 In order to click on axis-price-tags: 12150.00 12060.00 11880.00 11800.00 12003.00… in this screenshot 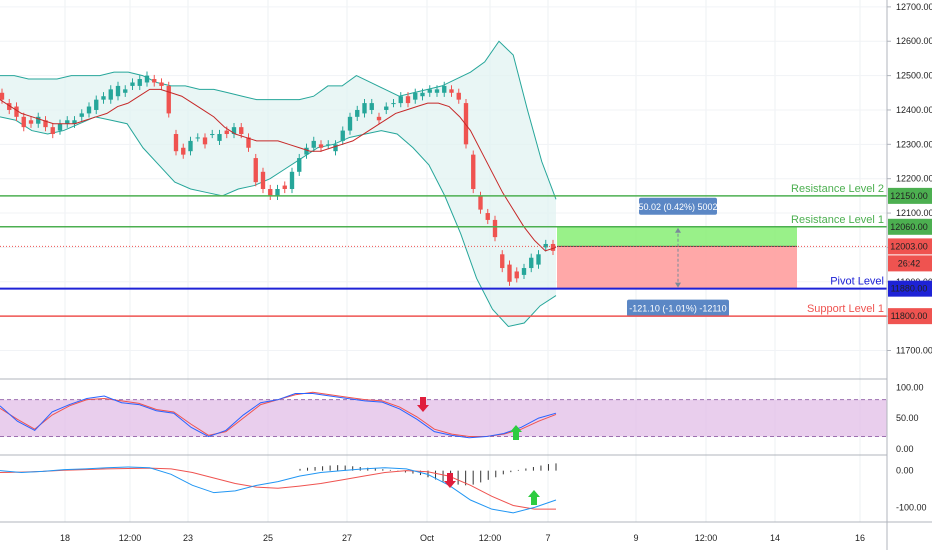, I will do `click(910, 256)`.